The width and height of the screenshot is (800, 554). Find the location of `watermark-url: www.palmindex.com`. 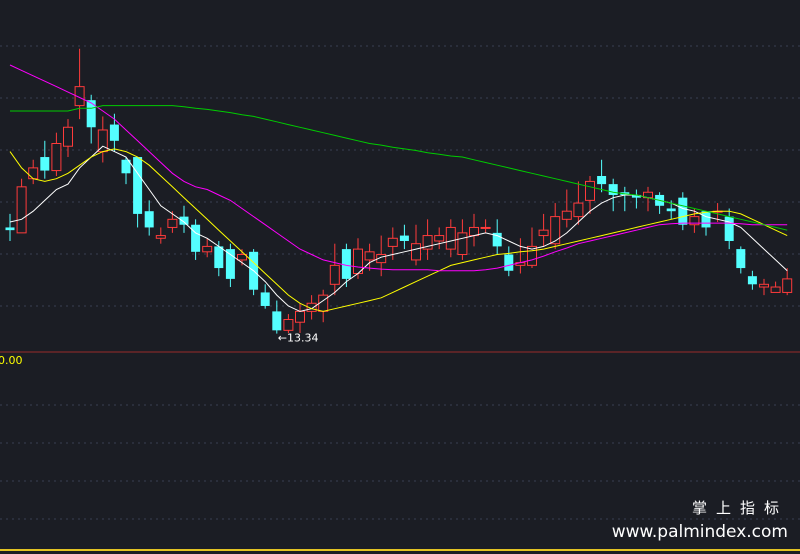

watermark-url: www.palmindex.com is located at coordinates (699, 532).